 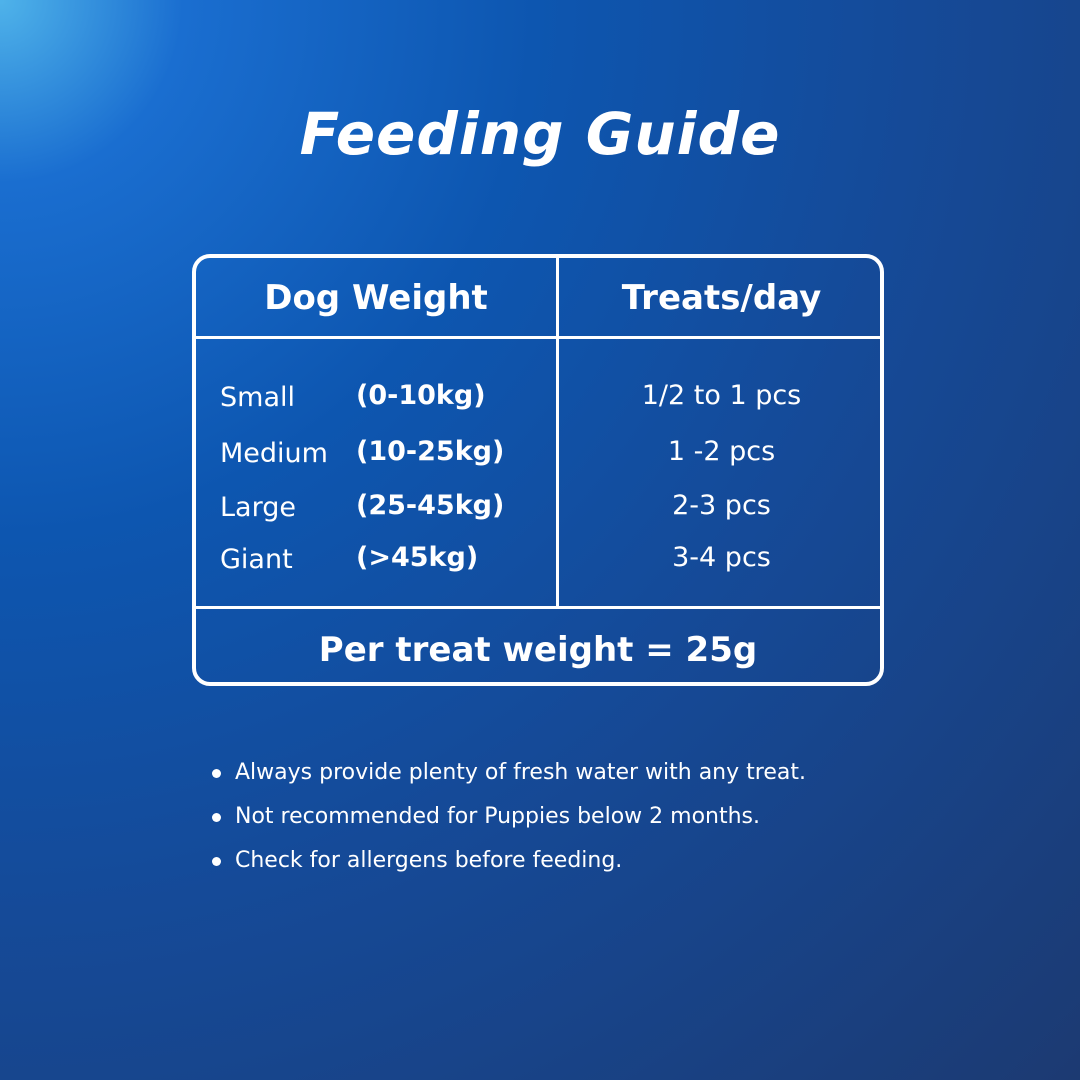 I want to click on footer: Per treat weight = 25g, so click(x=538, y=650).